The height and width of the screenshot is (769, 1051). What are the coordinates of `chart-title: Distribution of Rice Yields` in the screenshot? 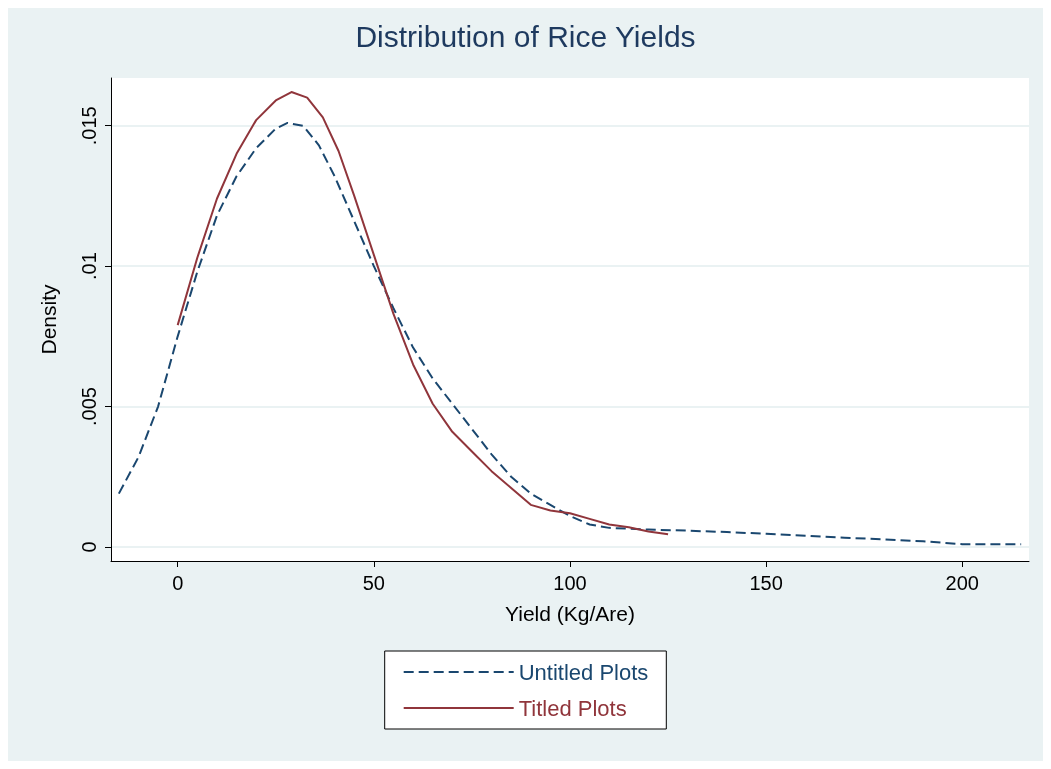 It's located at (525, 36).